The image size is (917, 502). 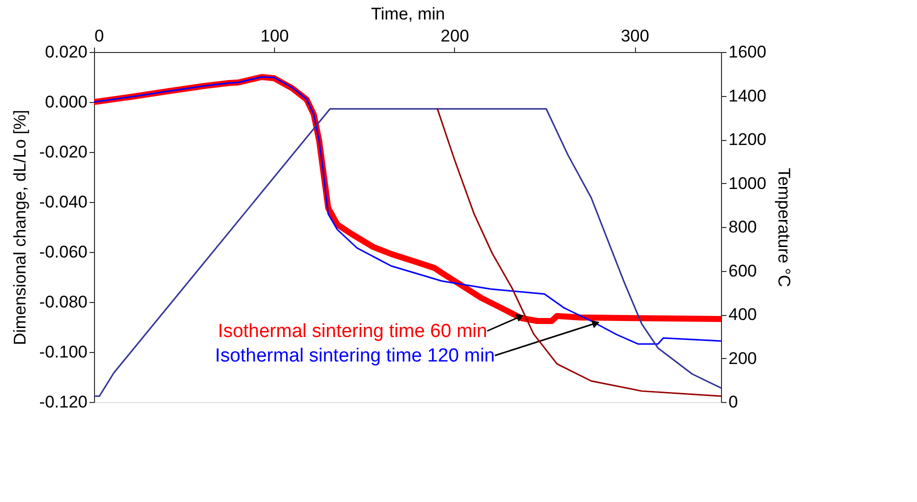 I want to click on y-tick-label: -0.060, so click(x=63, y=252).